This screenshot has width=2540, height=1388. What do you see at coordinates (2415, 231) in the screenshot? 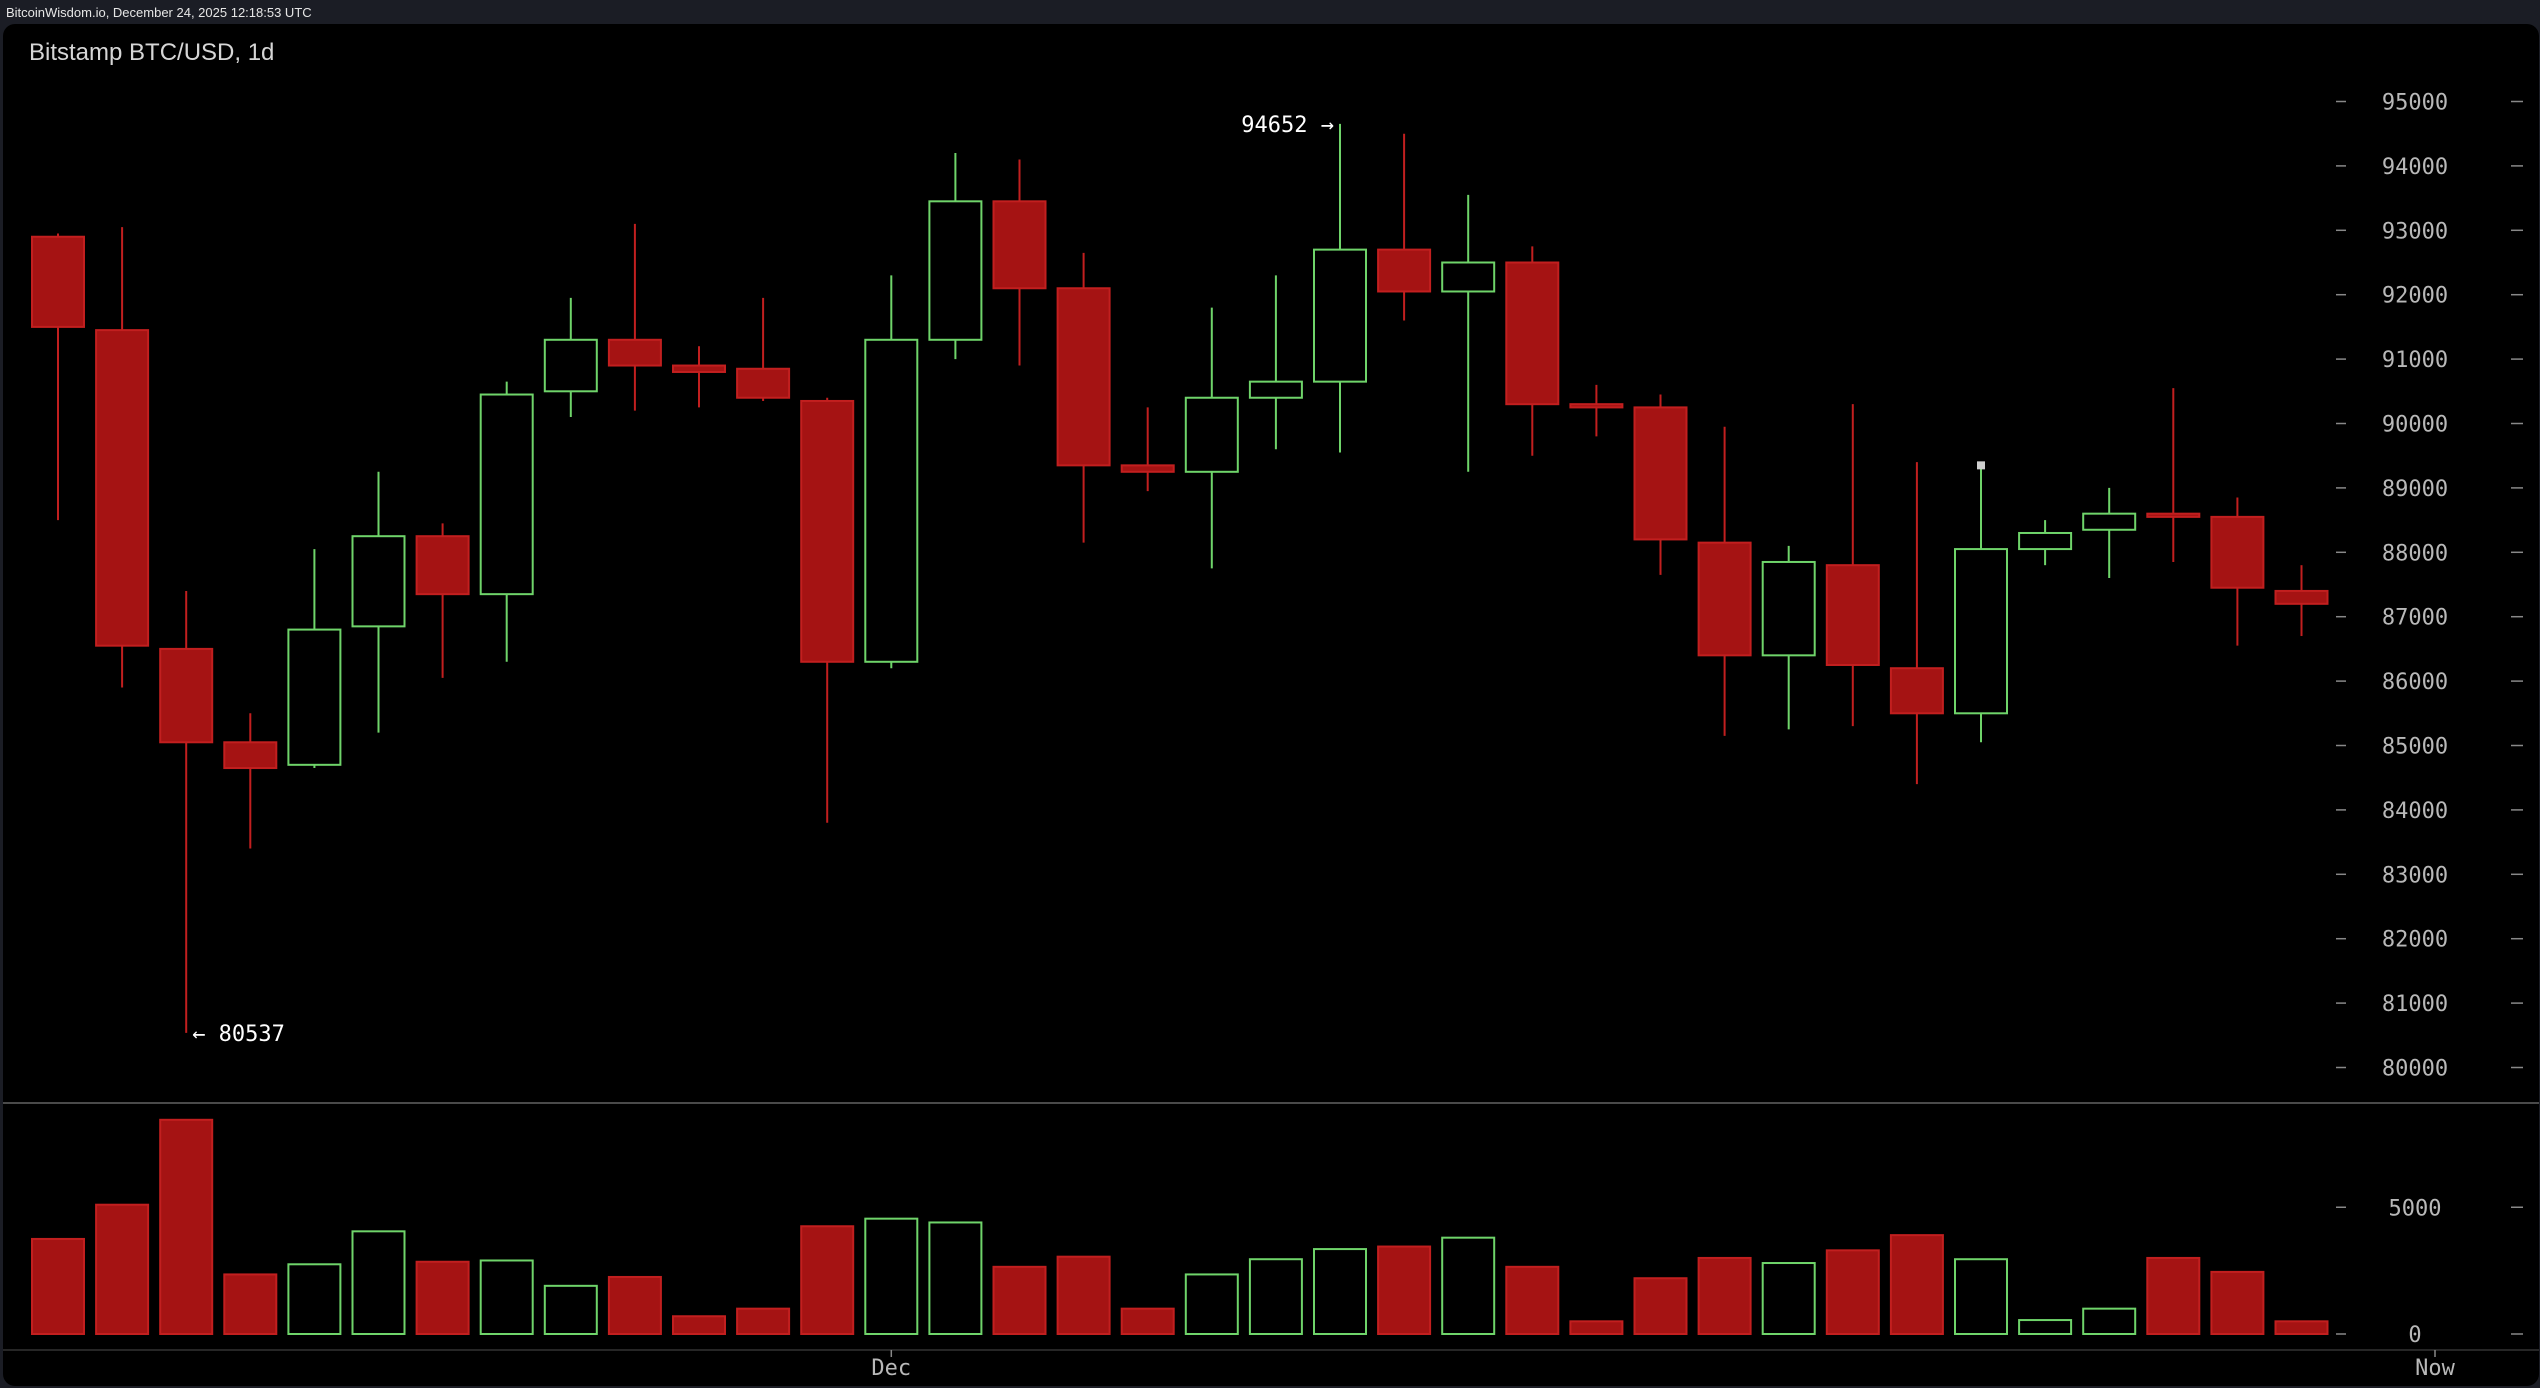
I see `price-tick-label: 93000` at bounding box center [2415, 231].